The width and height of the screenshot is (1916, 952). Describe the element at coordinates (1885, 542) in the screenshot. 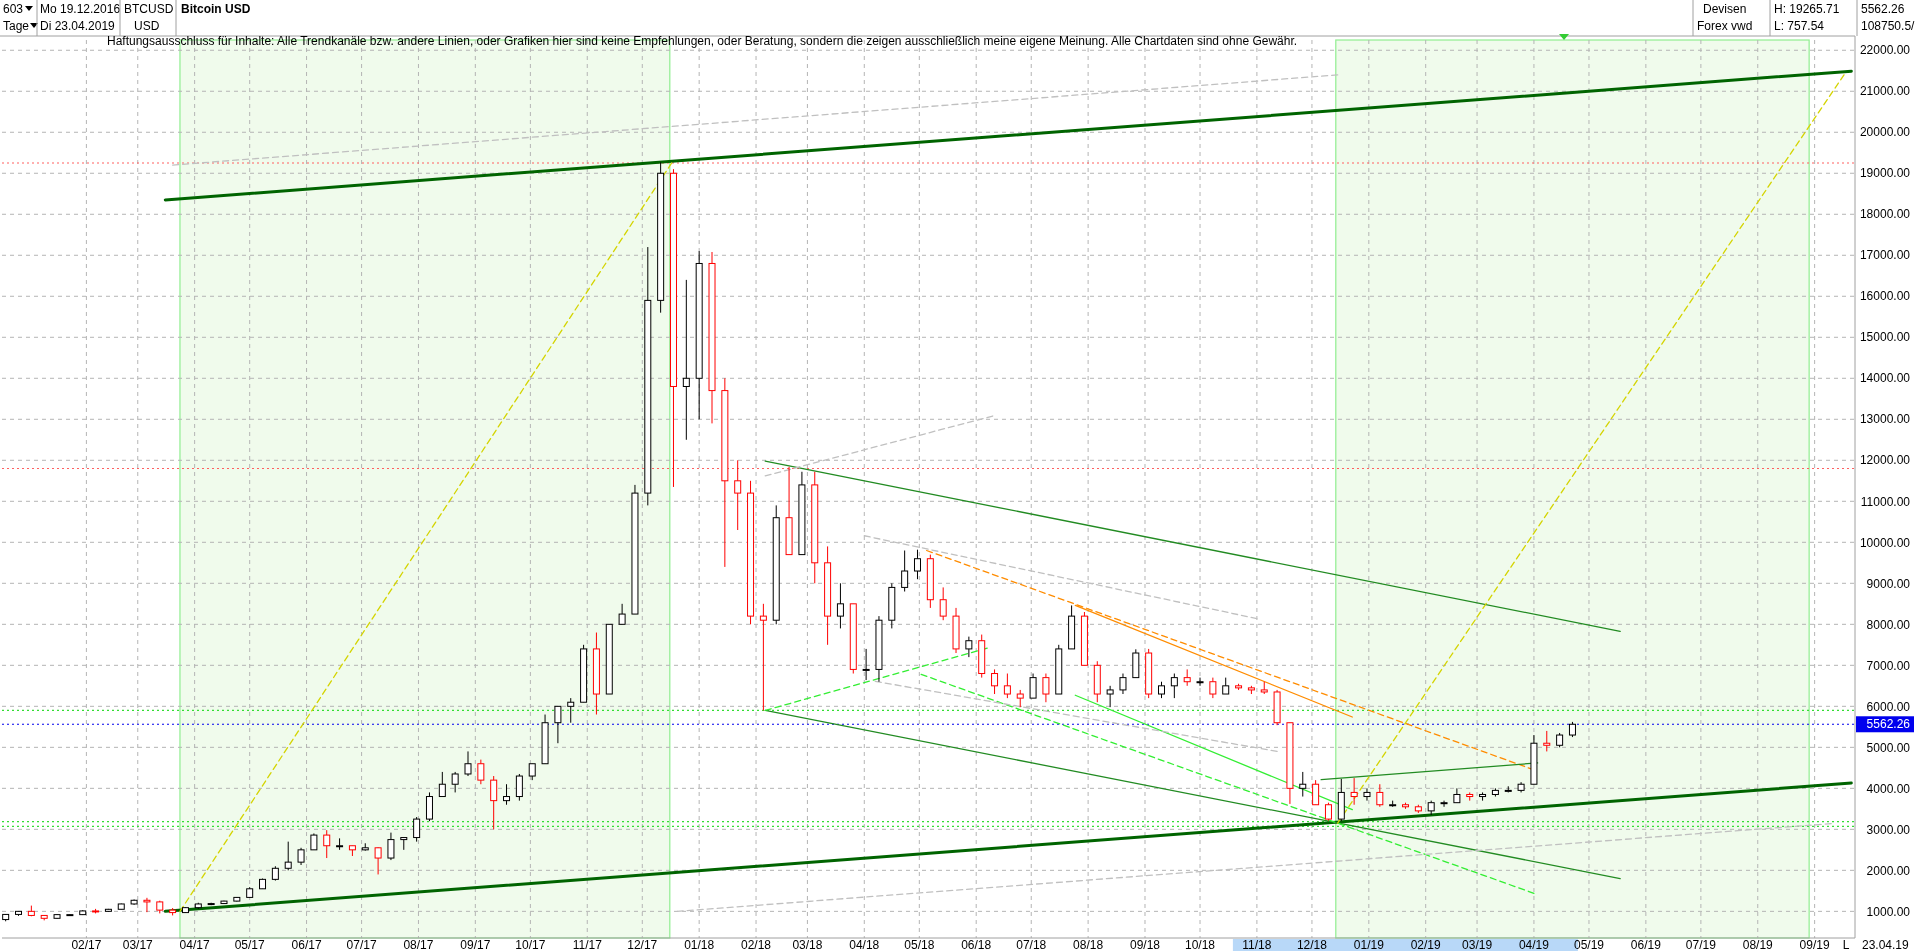

I see `y-tick-label: 10000.00` at that location.